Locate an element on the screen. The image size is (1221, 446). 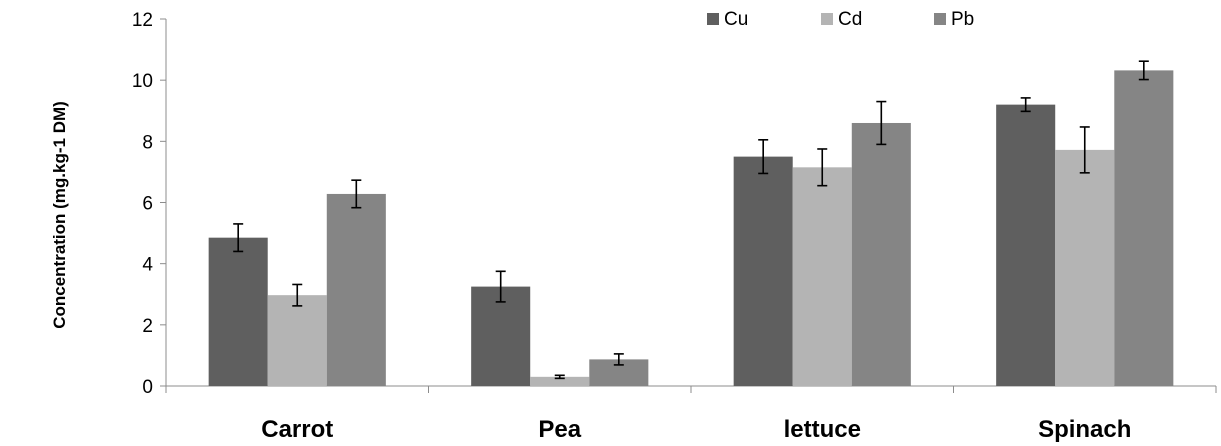
y-tick-label: 6 is located at coordinates (147, 204).